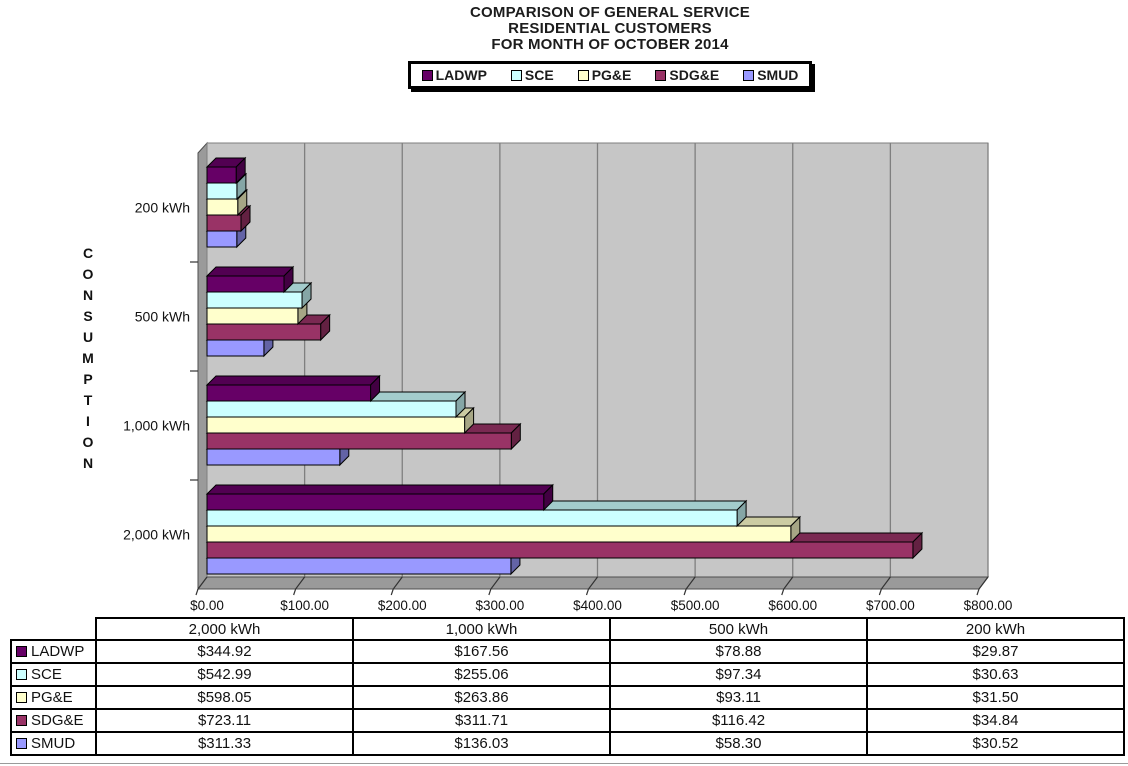  What do you see at coordinates (564, 763) in the screenshot?
I see `page-bottom-divider` at bounding box center [564, 763].